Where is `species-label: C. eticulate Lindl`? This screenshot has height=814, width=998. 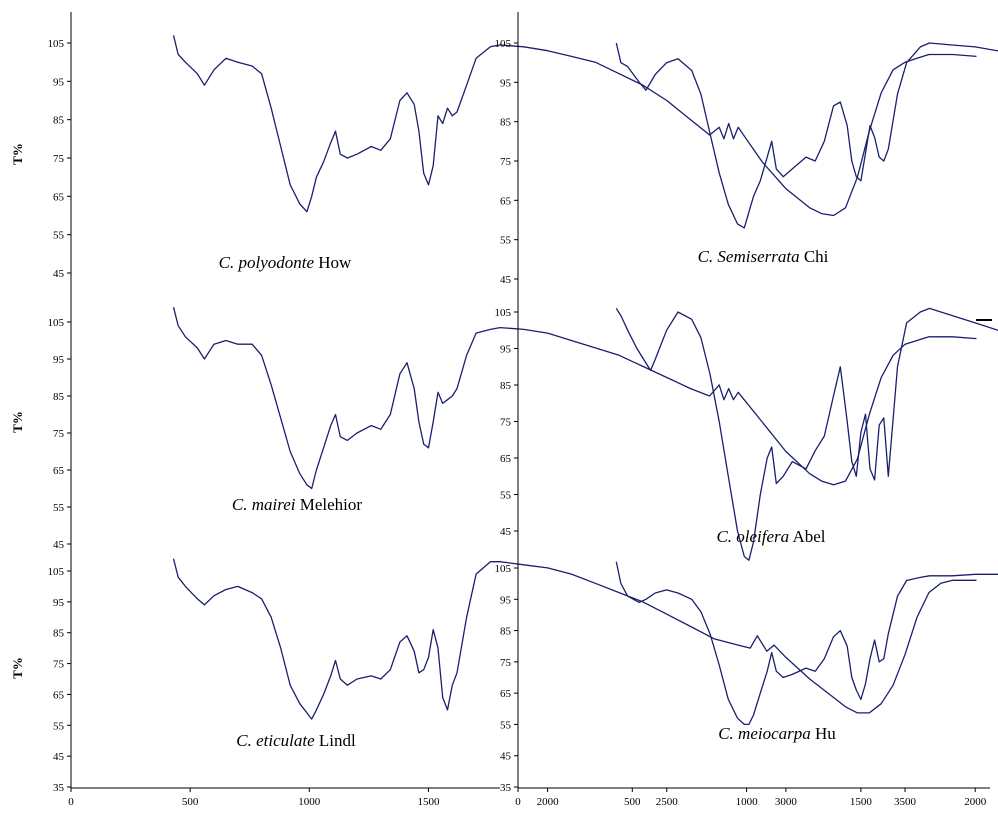
species-label: C. eticulate Lindl is located at coordinates (296, 740).